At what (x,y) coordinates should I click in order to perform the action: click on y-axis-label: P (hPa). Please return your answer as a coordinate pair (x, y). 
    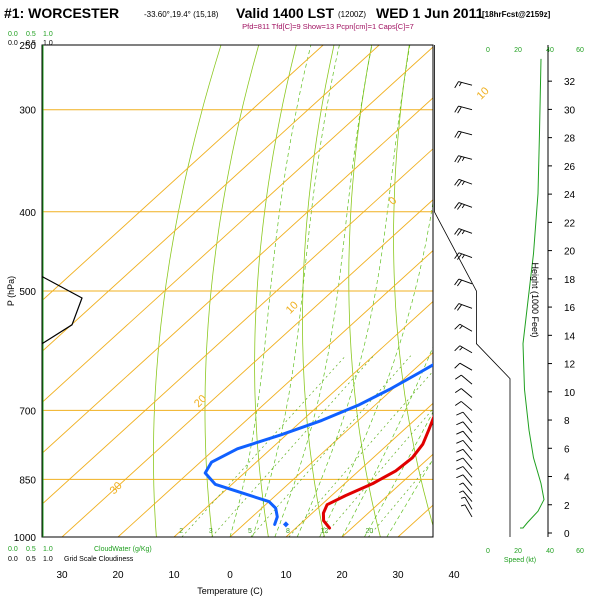
    Looking at the image, I should click on (11, 291).